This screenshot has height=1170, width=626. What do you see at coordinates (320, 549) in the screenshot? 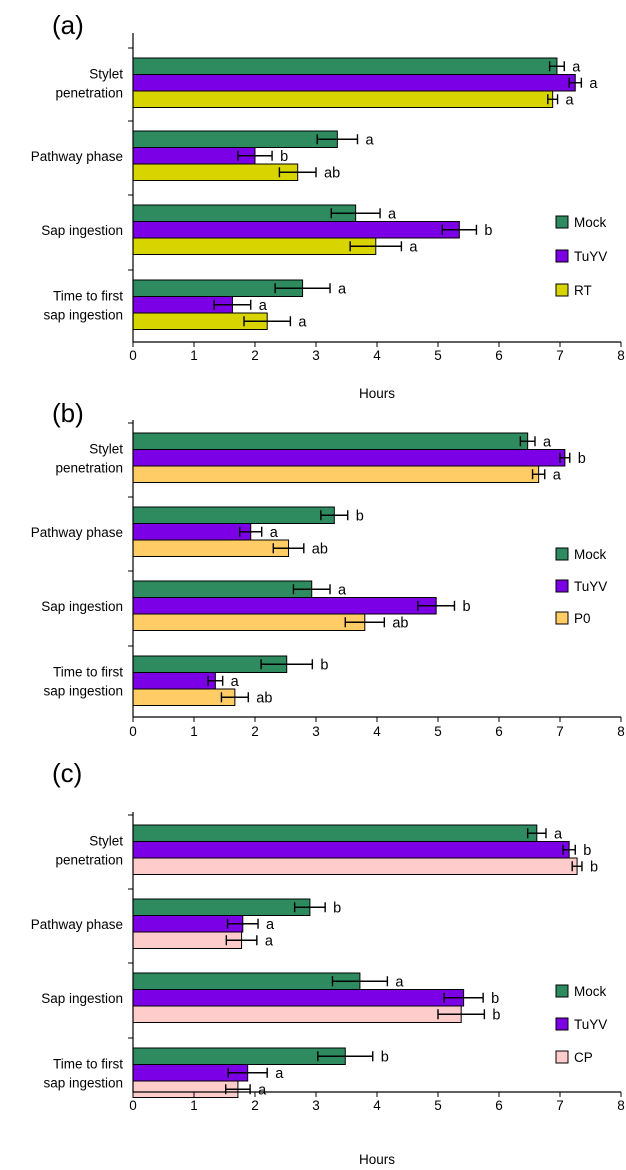
I see `significance-label: ab` at bounding box center [320, 549].